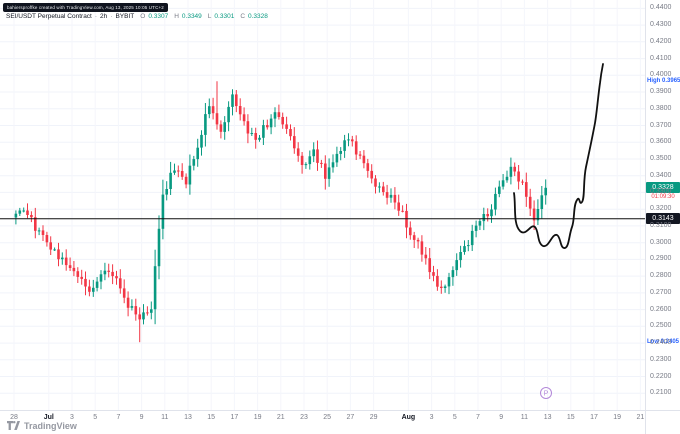 This screenshot has width=680, height=434. What do you see at coordinates (125, 16) in the screenshot?
I see `exchange-label: BYBIT` at bounding box center [125, 16].